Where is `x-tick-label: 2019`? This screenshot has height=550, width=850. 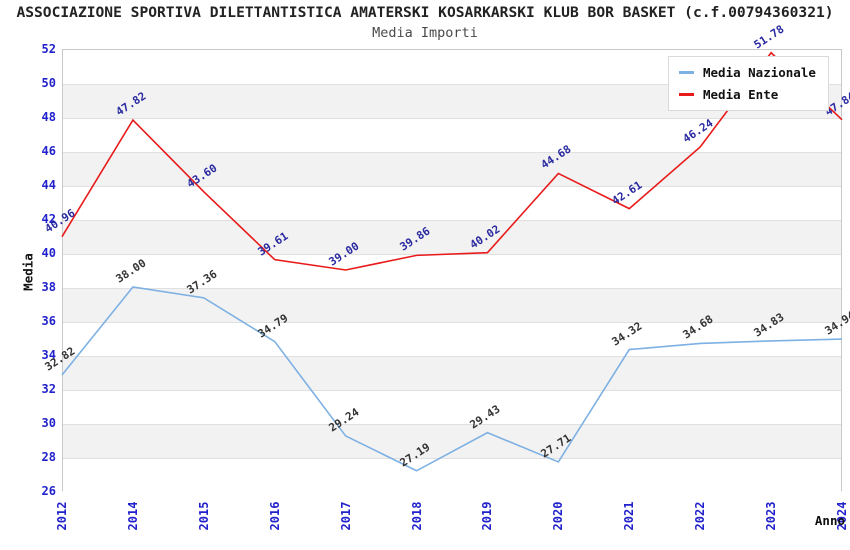 x-tick-label: 2019 is located at coordinates (487, 516).